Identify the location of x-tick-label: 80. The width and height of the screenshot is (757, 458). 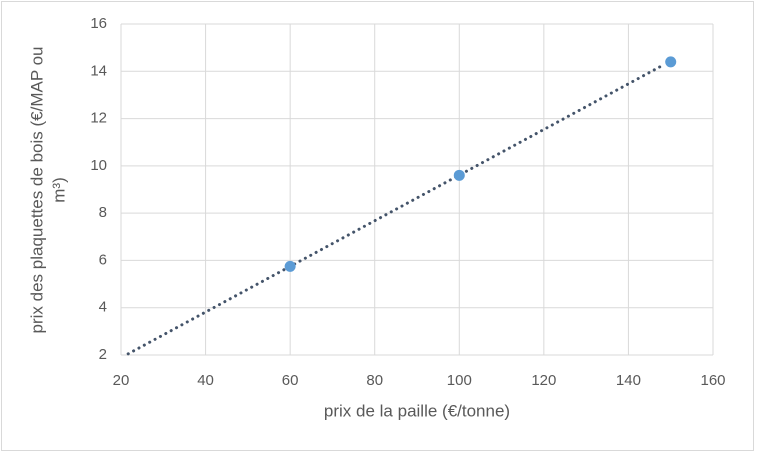
(374, 380).